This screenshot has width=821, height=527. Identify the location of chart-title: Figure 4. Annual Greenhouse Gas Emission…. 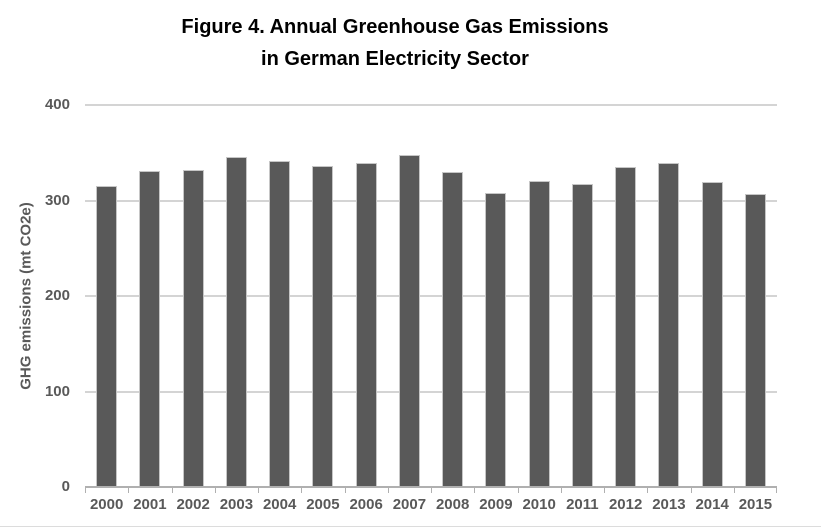
(395, 43).